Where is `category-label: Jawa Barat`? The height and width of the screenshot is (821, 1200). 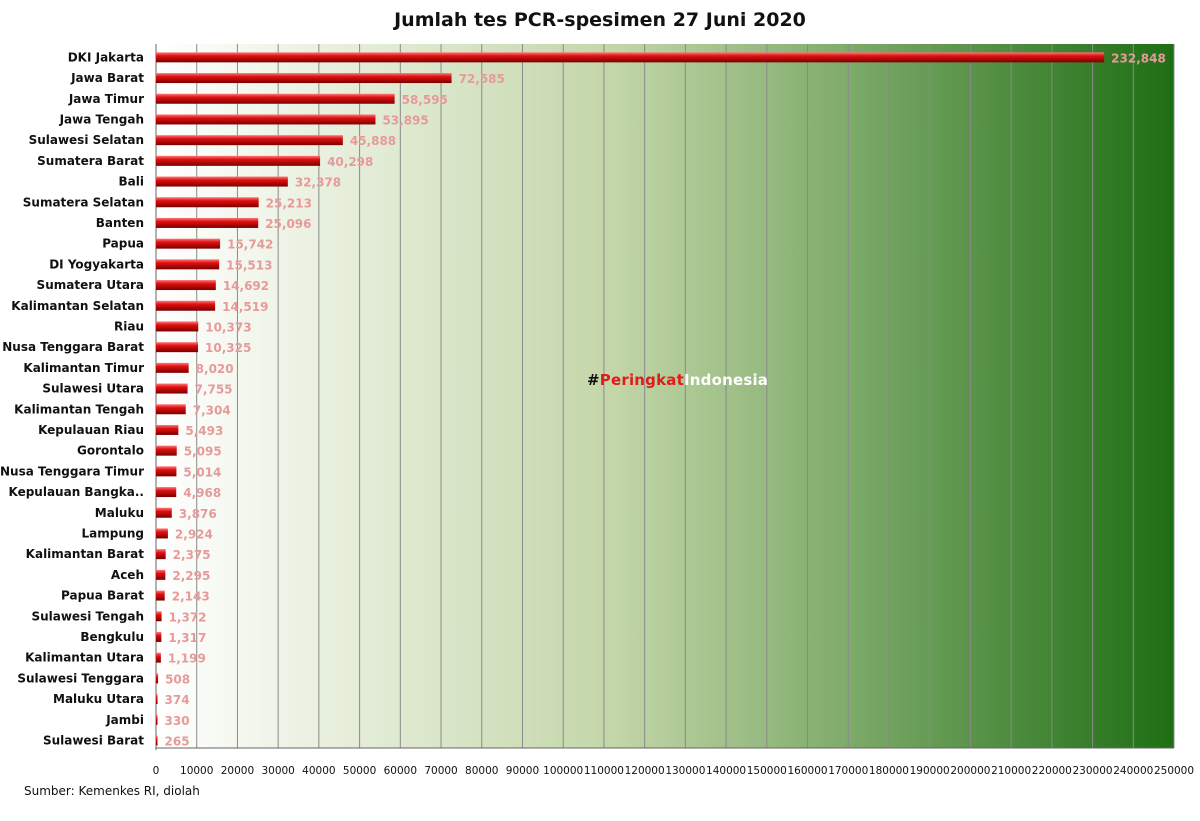
category-label: Jawa Barat is located at coordinates (107, 78).